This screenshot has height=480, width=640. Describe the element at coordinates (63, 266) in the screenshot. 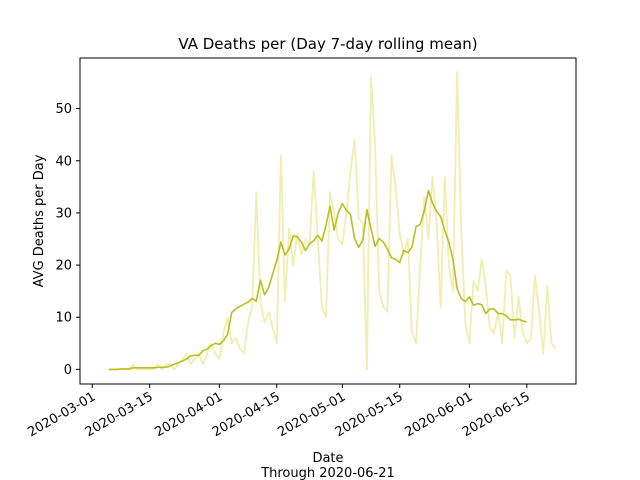

I see `y-tick-label: 20` at that location.